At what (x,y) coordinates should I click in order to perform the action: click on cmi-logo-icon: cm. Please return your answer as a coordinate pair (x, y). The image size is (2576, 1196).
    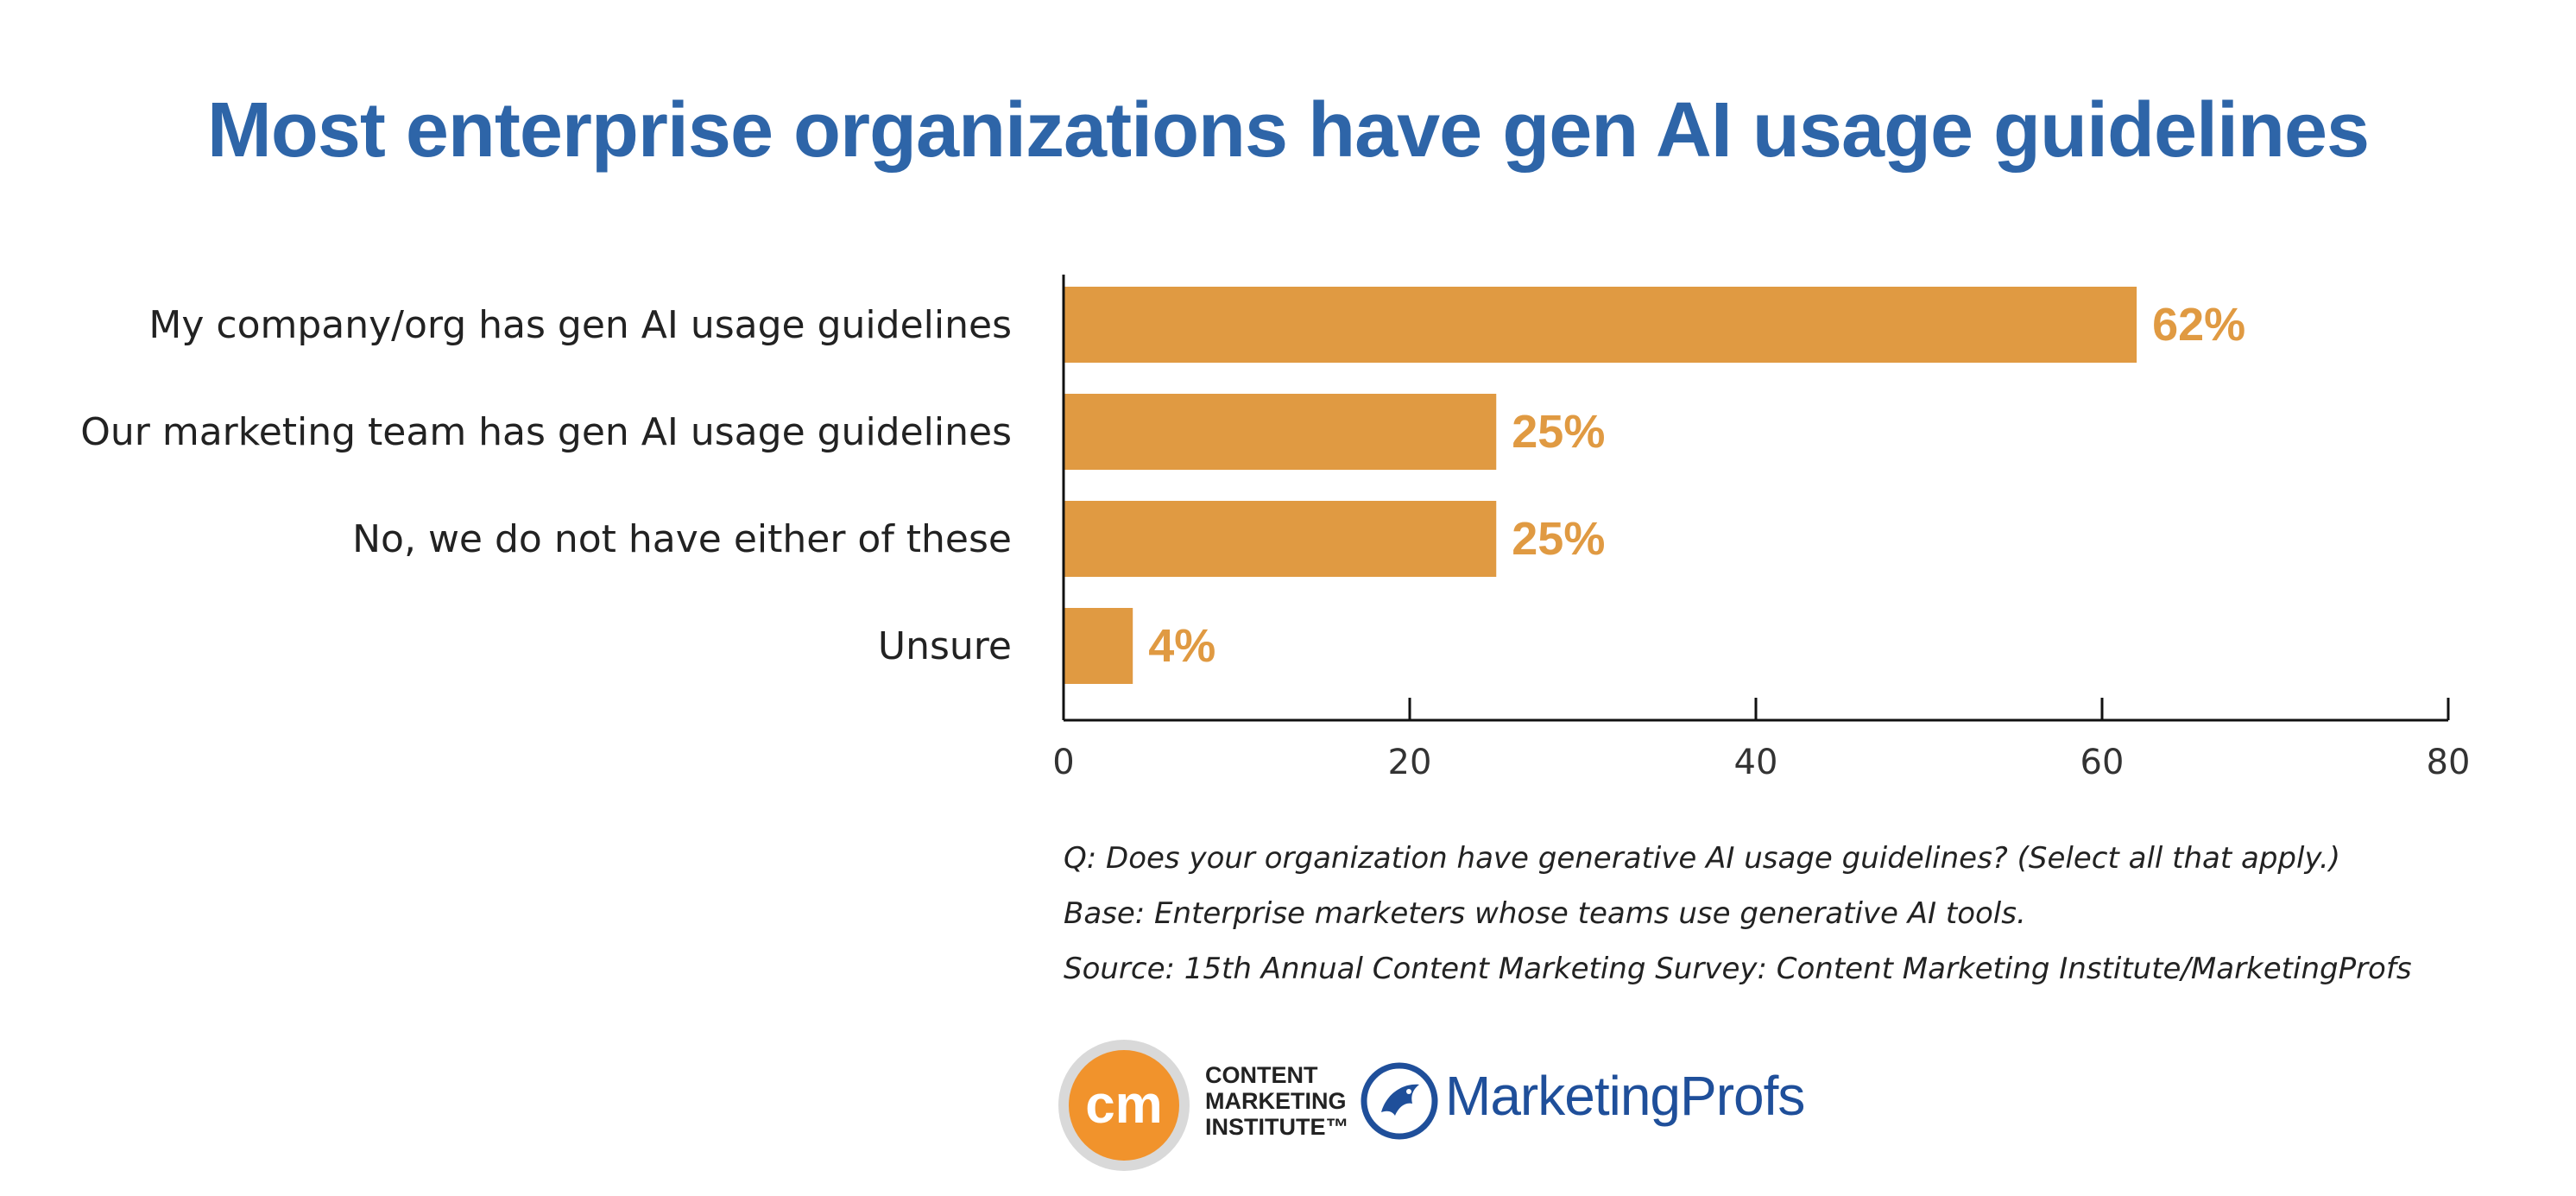
    Looking at the image, I should click on (1124, 1105).